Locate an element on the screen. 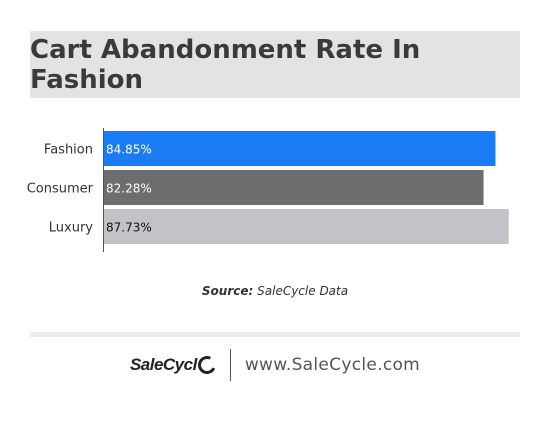 The width and height of the screenshot is (550, 422). bar-fashion is located at coordinates (299, 148).